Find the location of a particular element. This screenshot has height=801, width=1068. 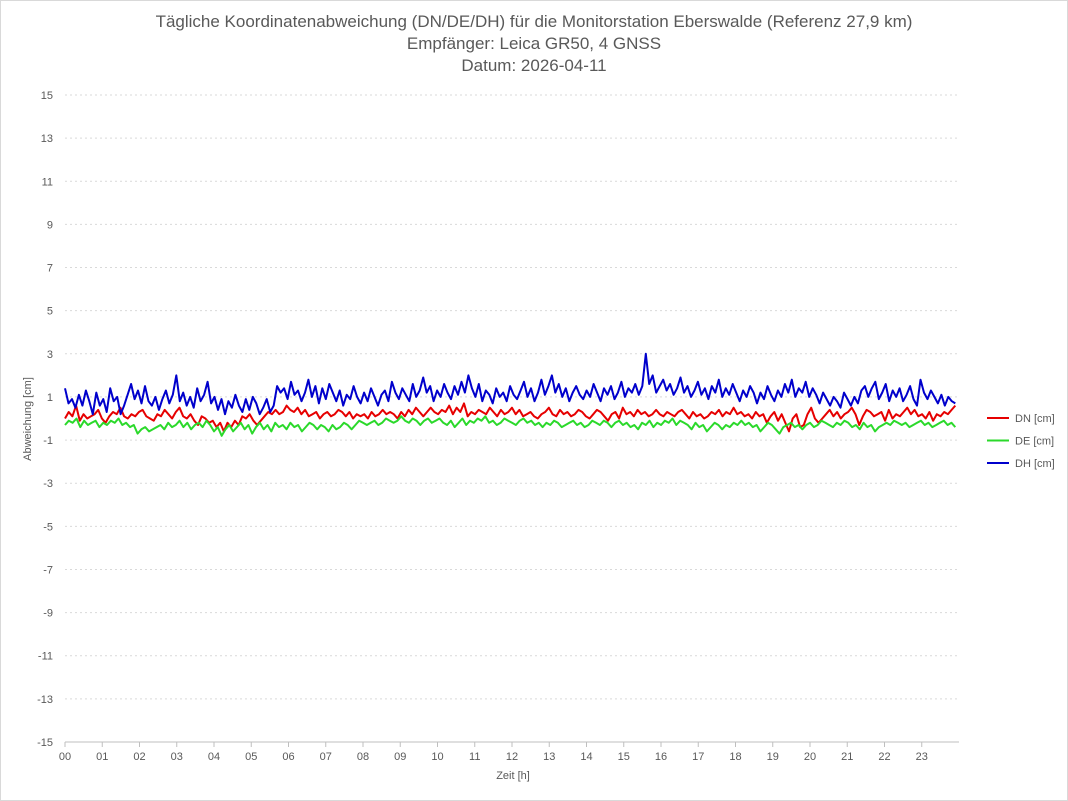

x-tick-label: 08 is located at coordinates (363, 757).